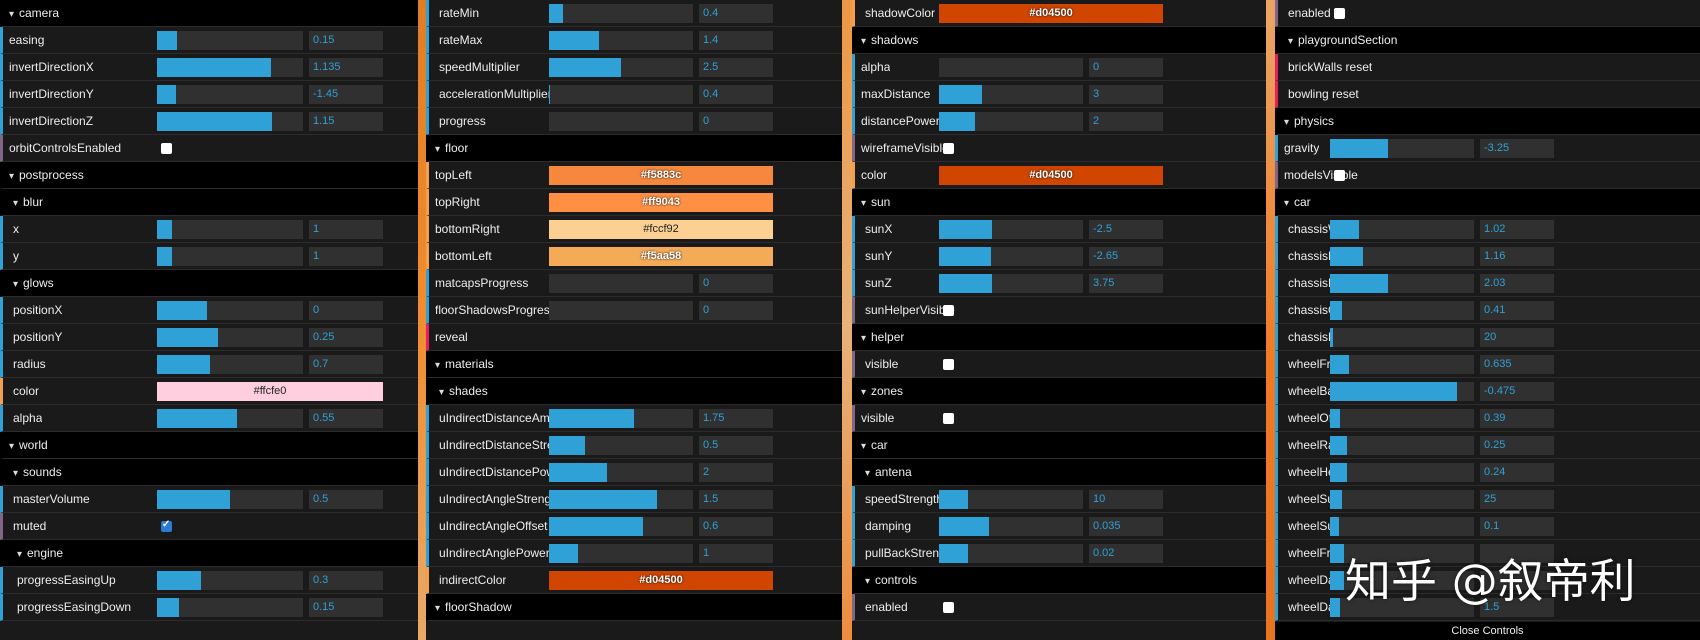  I want to click on color-swatch: #f5883c, so click(661, 175).